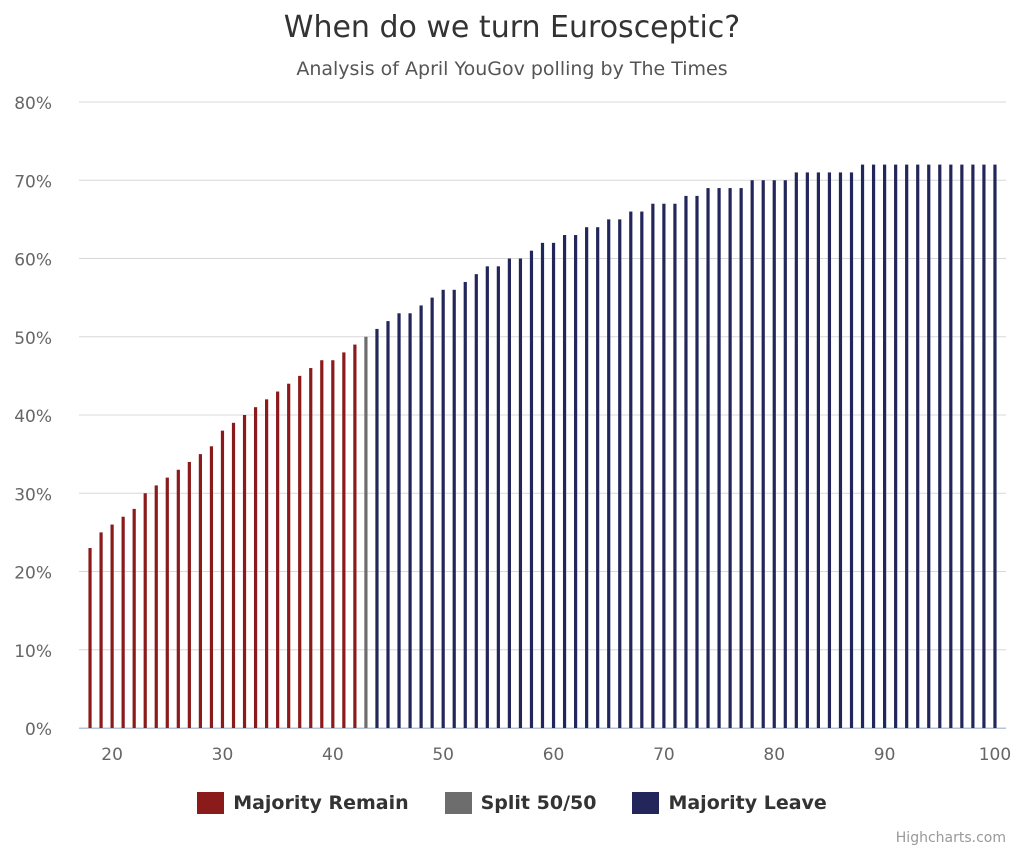 The image size is (1024, 853). What do you see at coordinates (950, 838) in the screenshot?
I see `credits-link: Highcharts.com` at bounding box center [950, 838].